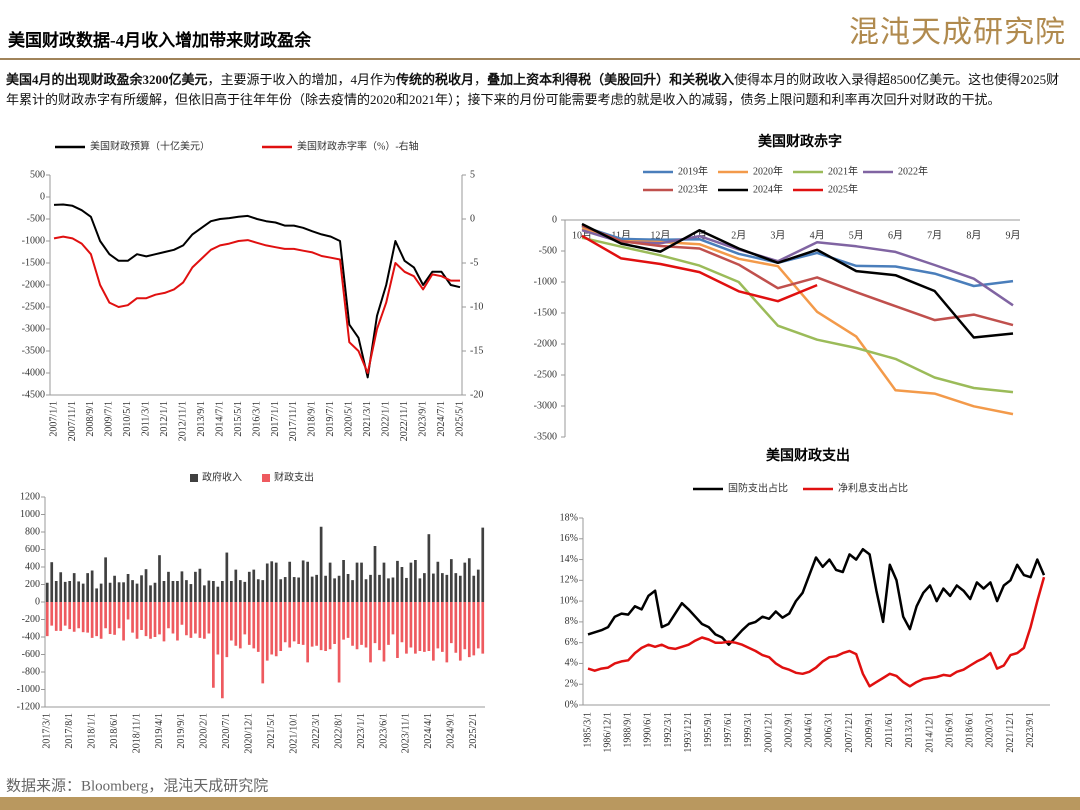 This screenshot has height=810, width=1080. Describe the element at coordinates (472, 218) in the screenshot. I see `y2-tick-label: 0` at that location.